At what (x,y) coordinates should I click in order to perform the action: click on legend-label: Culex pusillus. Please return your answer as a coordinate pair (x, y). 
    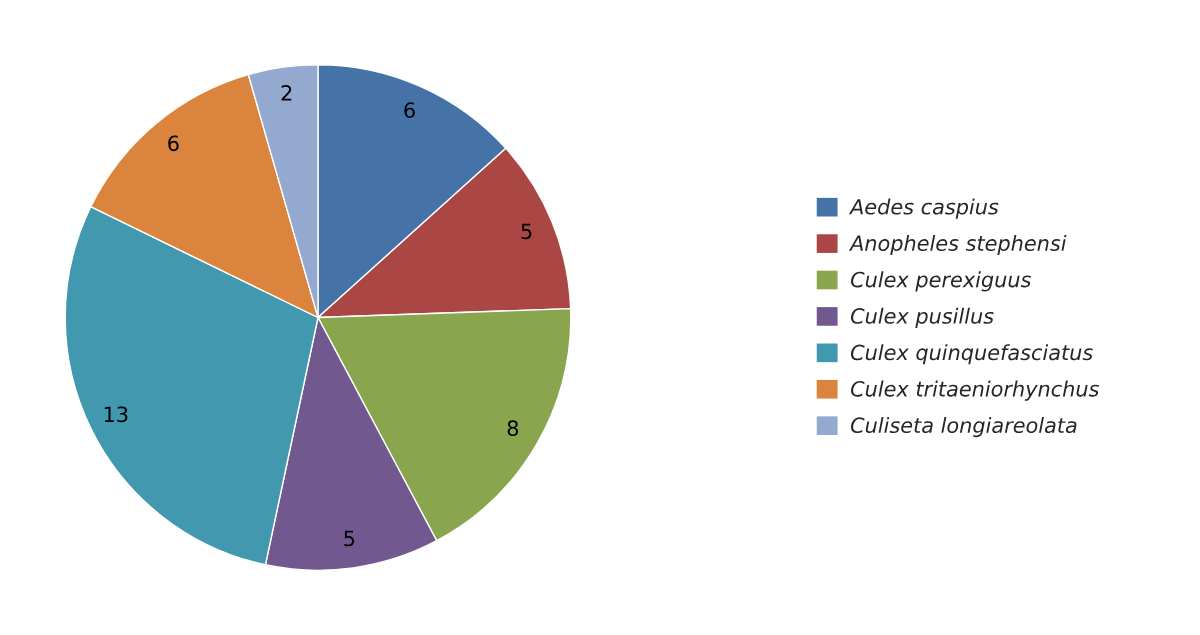
    Looking at the image, I should click on (922, 317).